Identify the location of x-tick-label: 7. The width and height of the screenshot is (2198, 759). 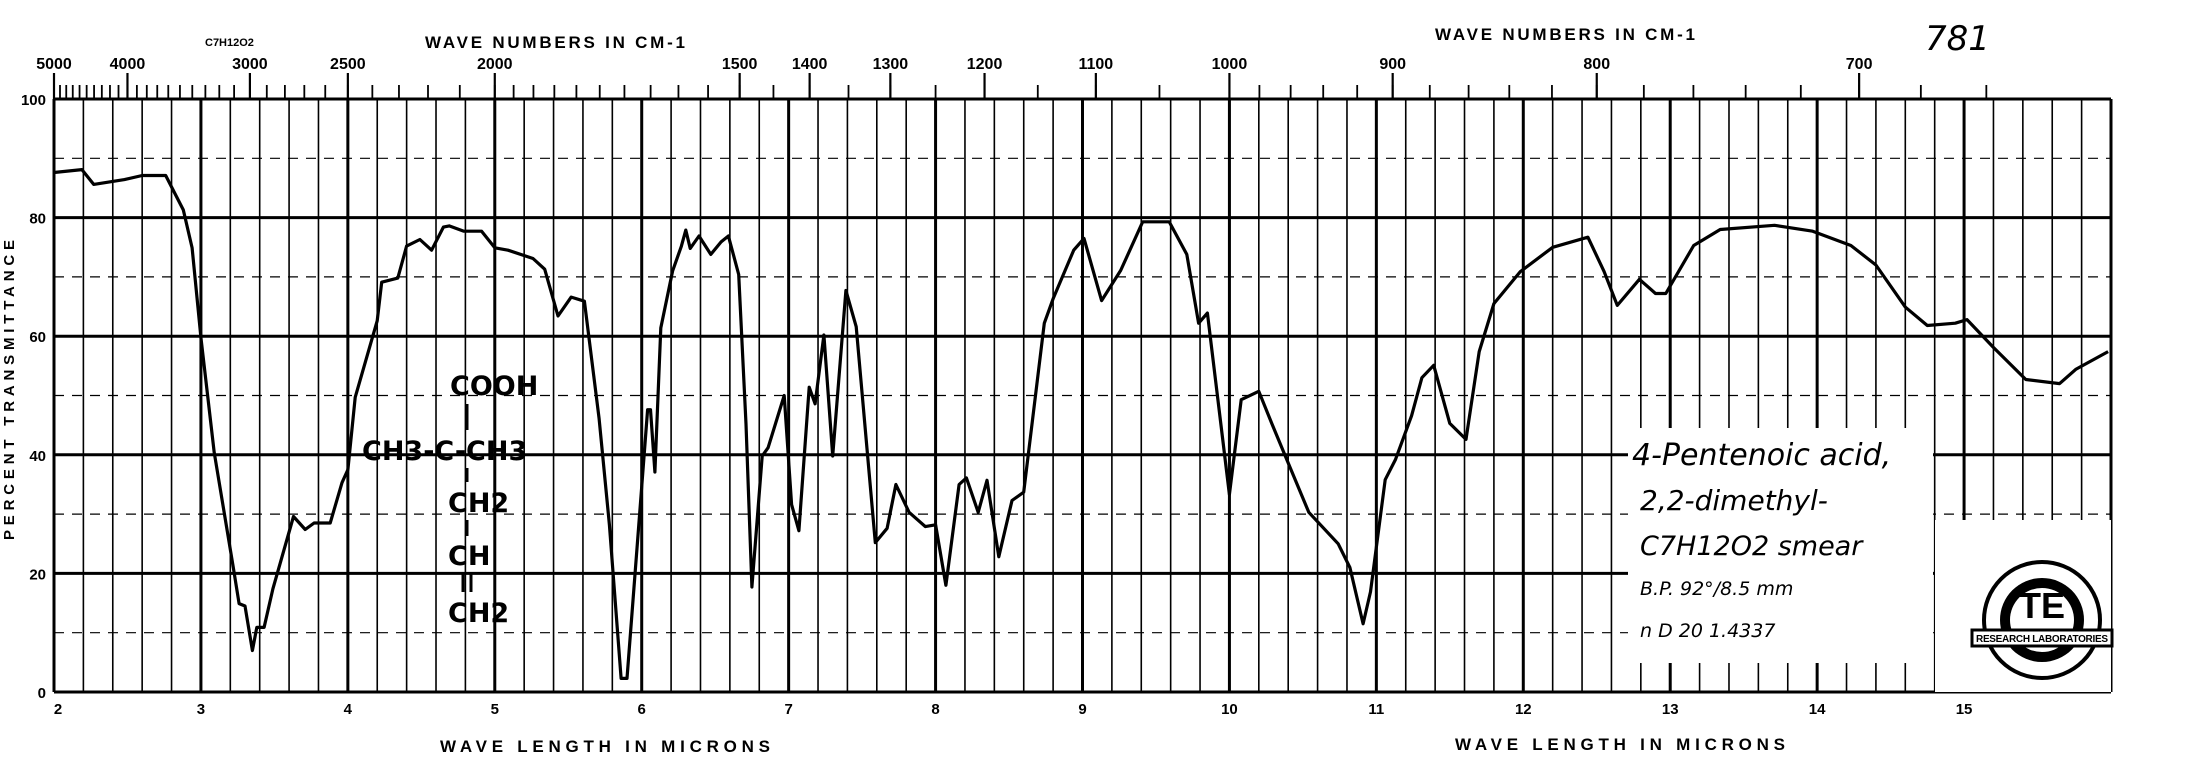
(788, 709).